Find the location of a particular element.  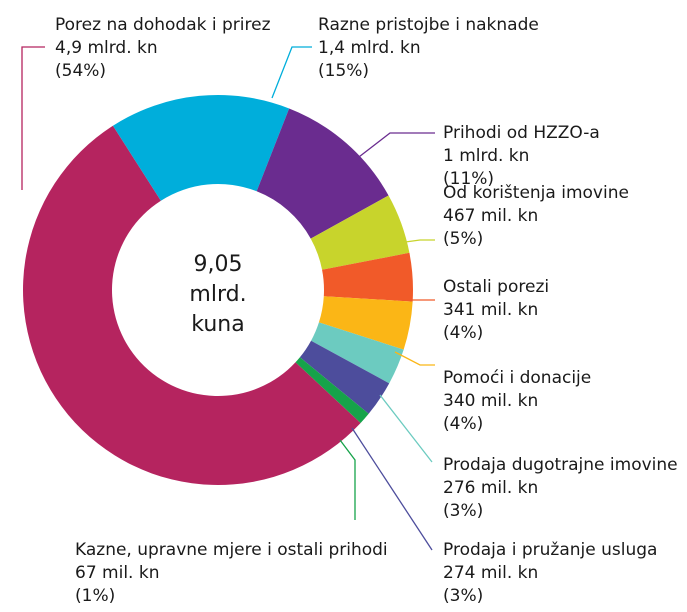

category-label: Kazne, upravne mjere i ostali prihodi is located at coordinates (231, 550).